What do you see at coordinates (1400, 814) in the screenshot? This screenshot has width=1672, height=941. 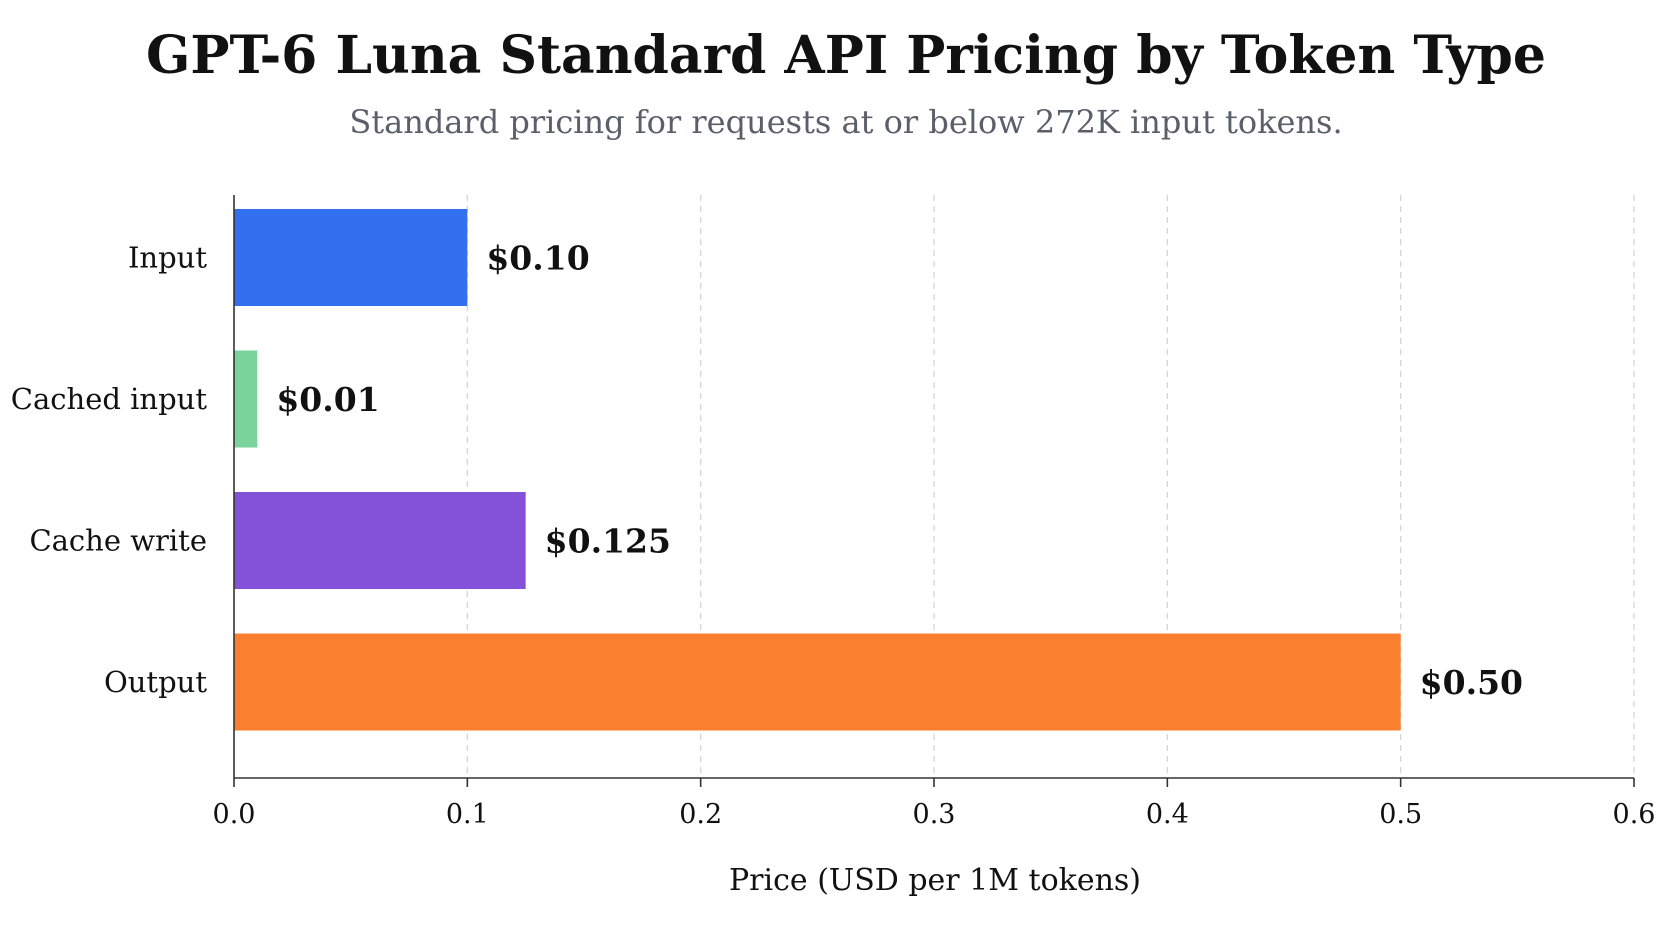 I see `x-tick-label-5: 0.5` at bounding box center [1400, 814].